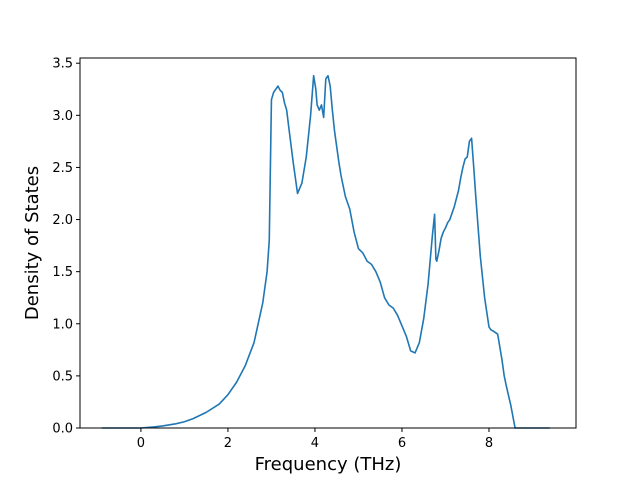 This screenshot has height=480, width=640. I want to click on x-axis: 0 2 4 6 8, so click(315, 439).